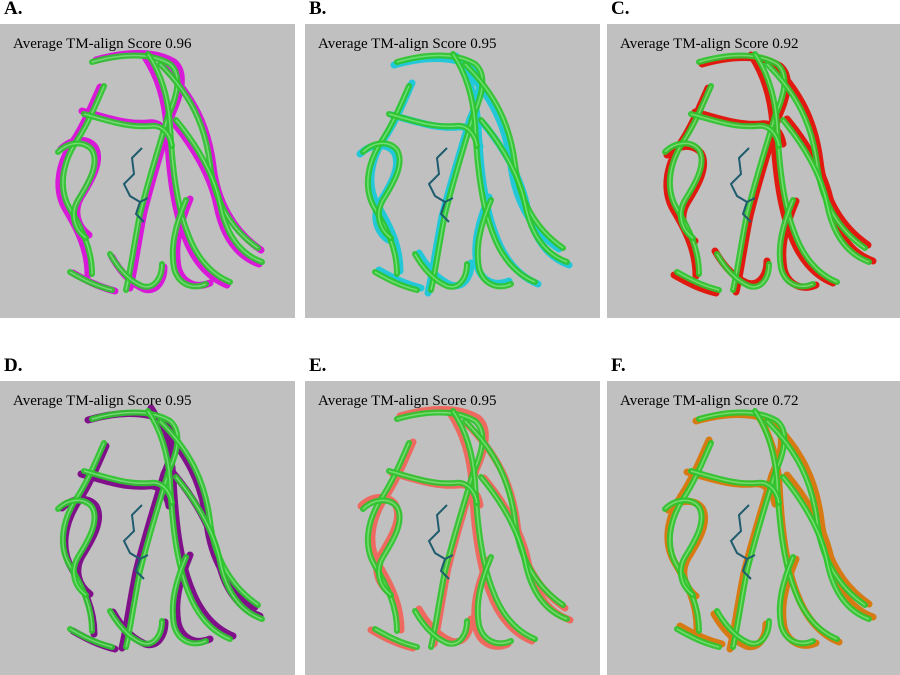 This screenshot has width=900, height=675. What do you see at coordinates (318, 9) in the screenshot?
I see `panel-label: B.` at bounding box center [318, 9].